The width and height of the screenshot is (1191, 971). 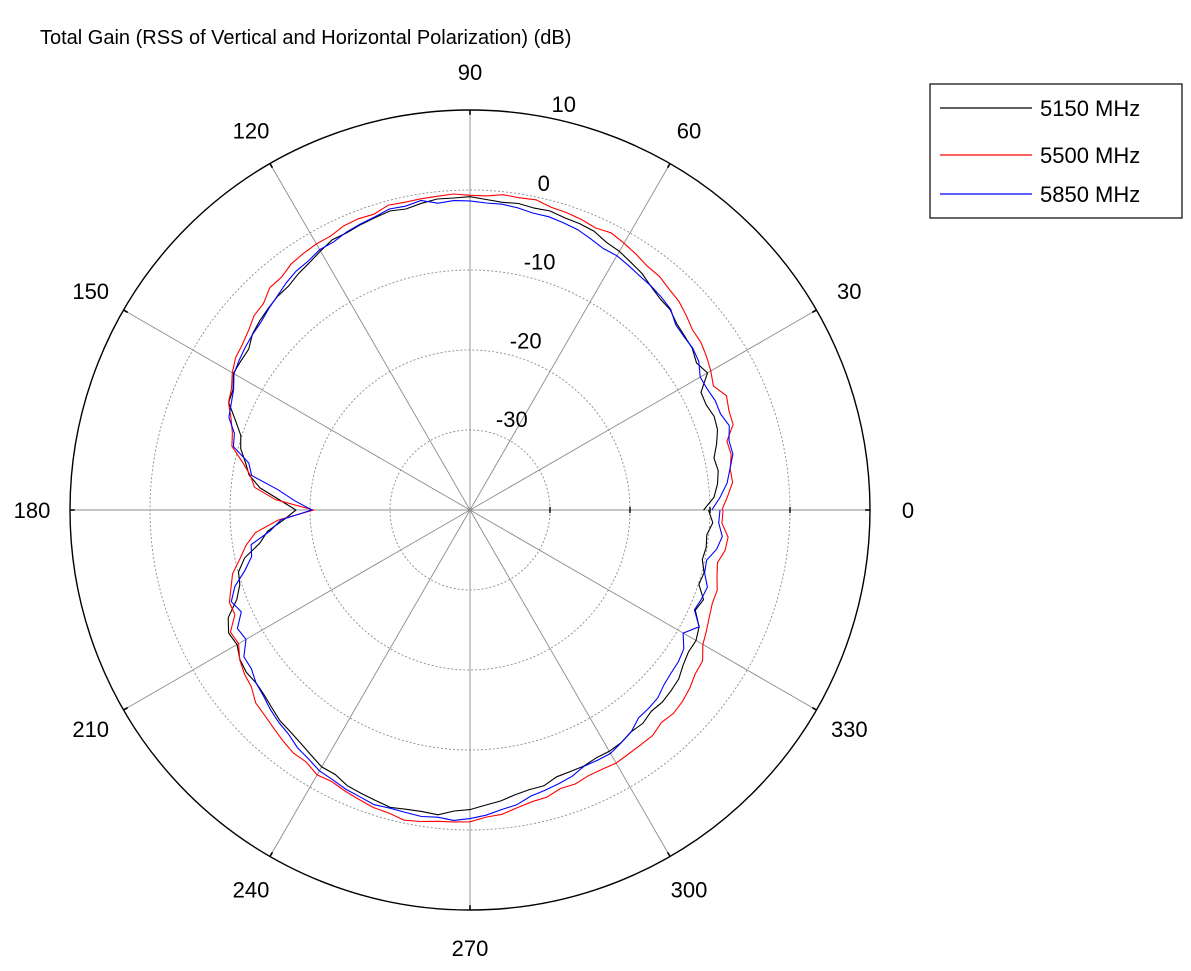 What do you see at coordinates (1090, 155) in the screenshot?
I see `legend-label-5500: 5500 MHz` at bounding box center [1090, 155].